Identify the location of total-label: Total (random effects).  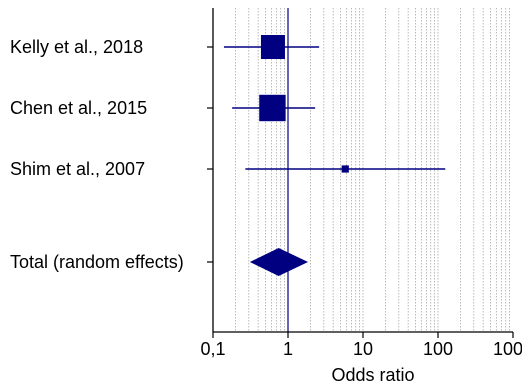
(97, 262).